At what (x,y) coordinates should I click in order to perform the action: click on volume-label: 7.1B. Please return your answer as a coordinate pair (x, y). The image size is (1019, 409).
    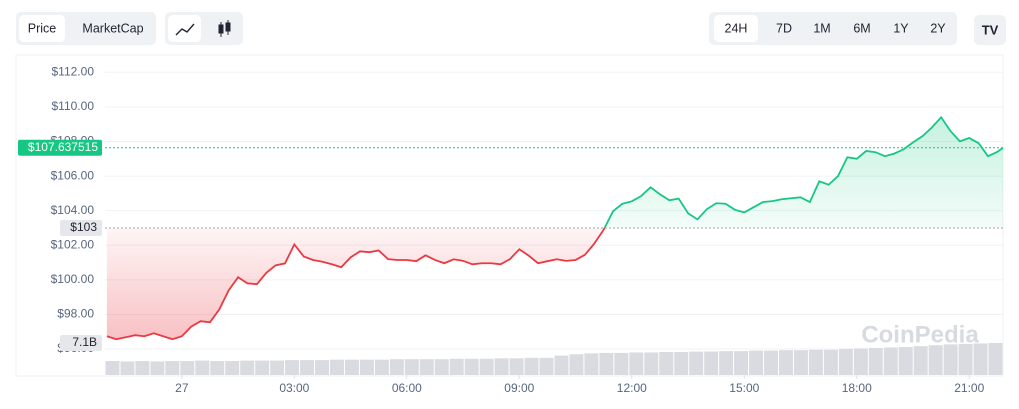
    Looking at the image, I should click on (84, 342).